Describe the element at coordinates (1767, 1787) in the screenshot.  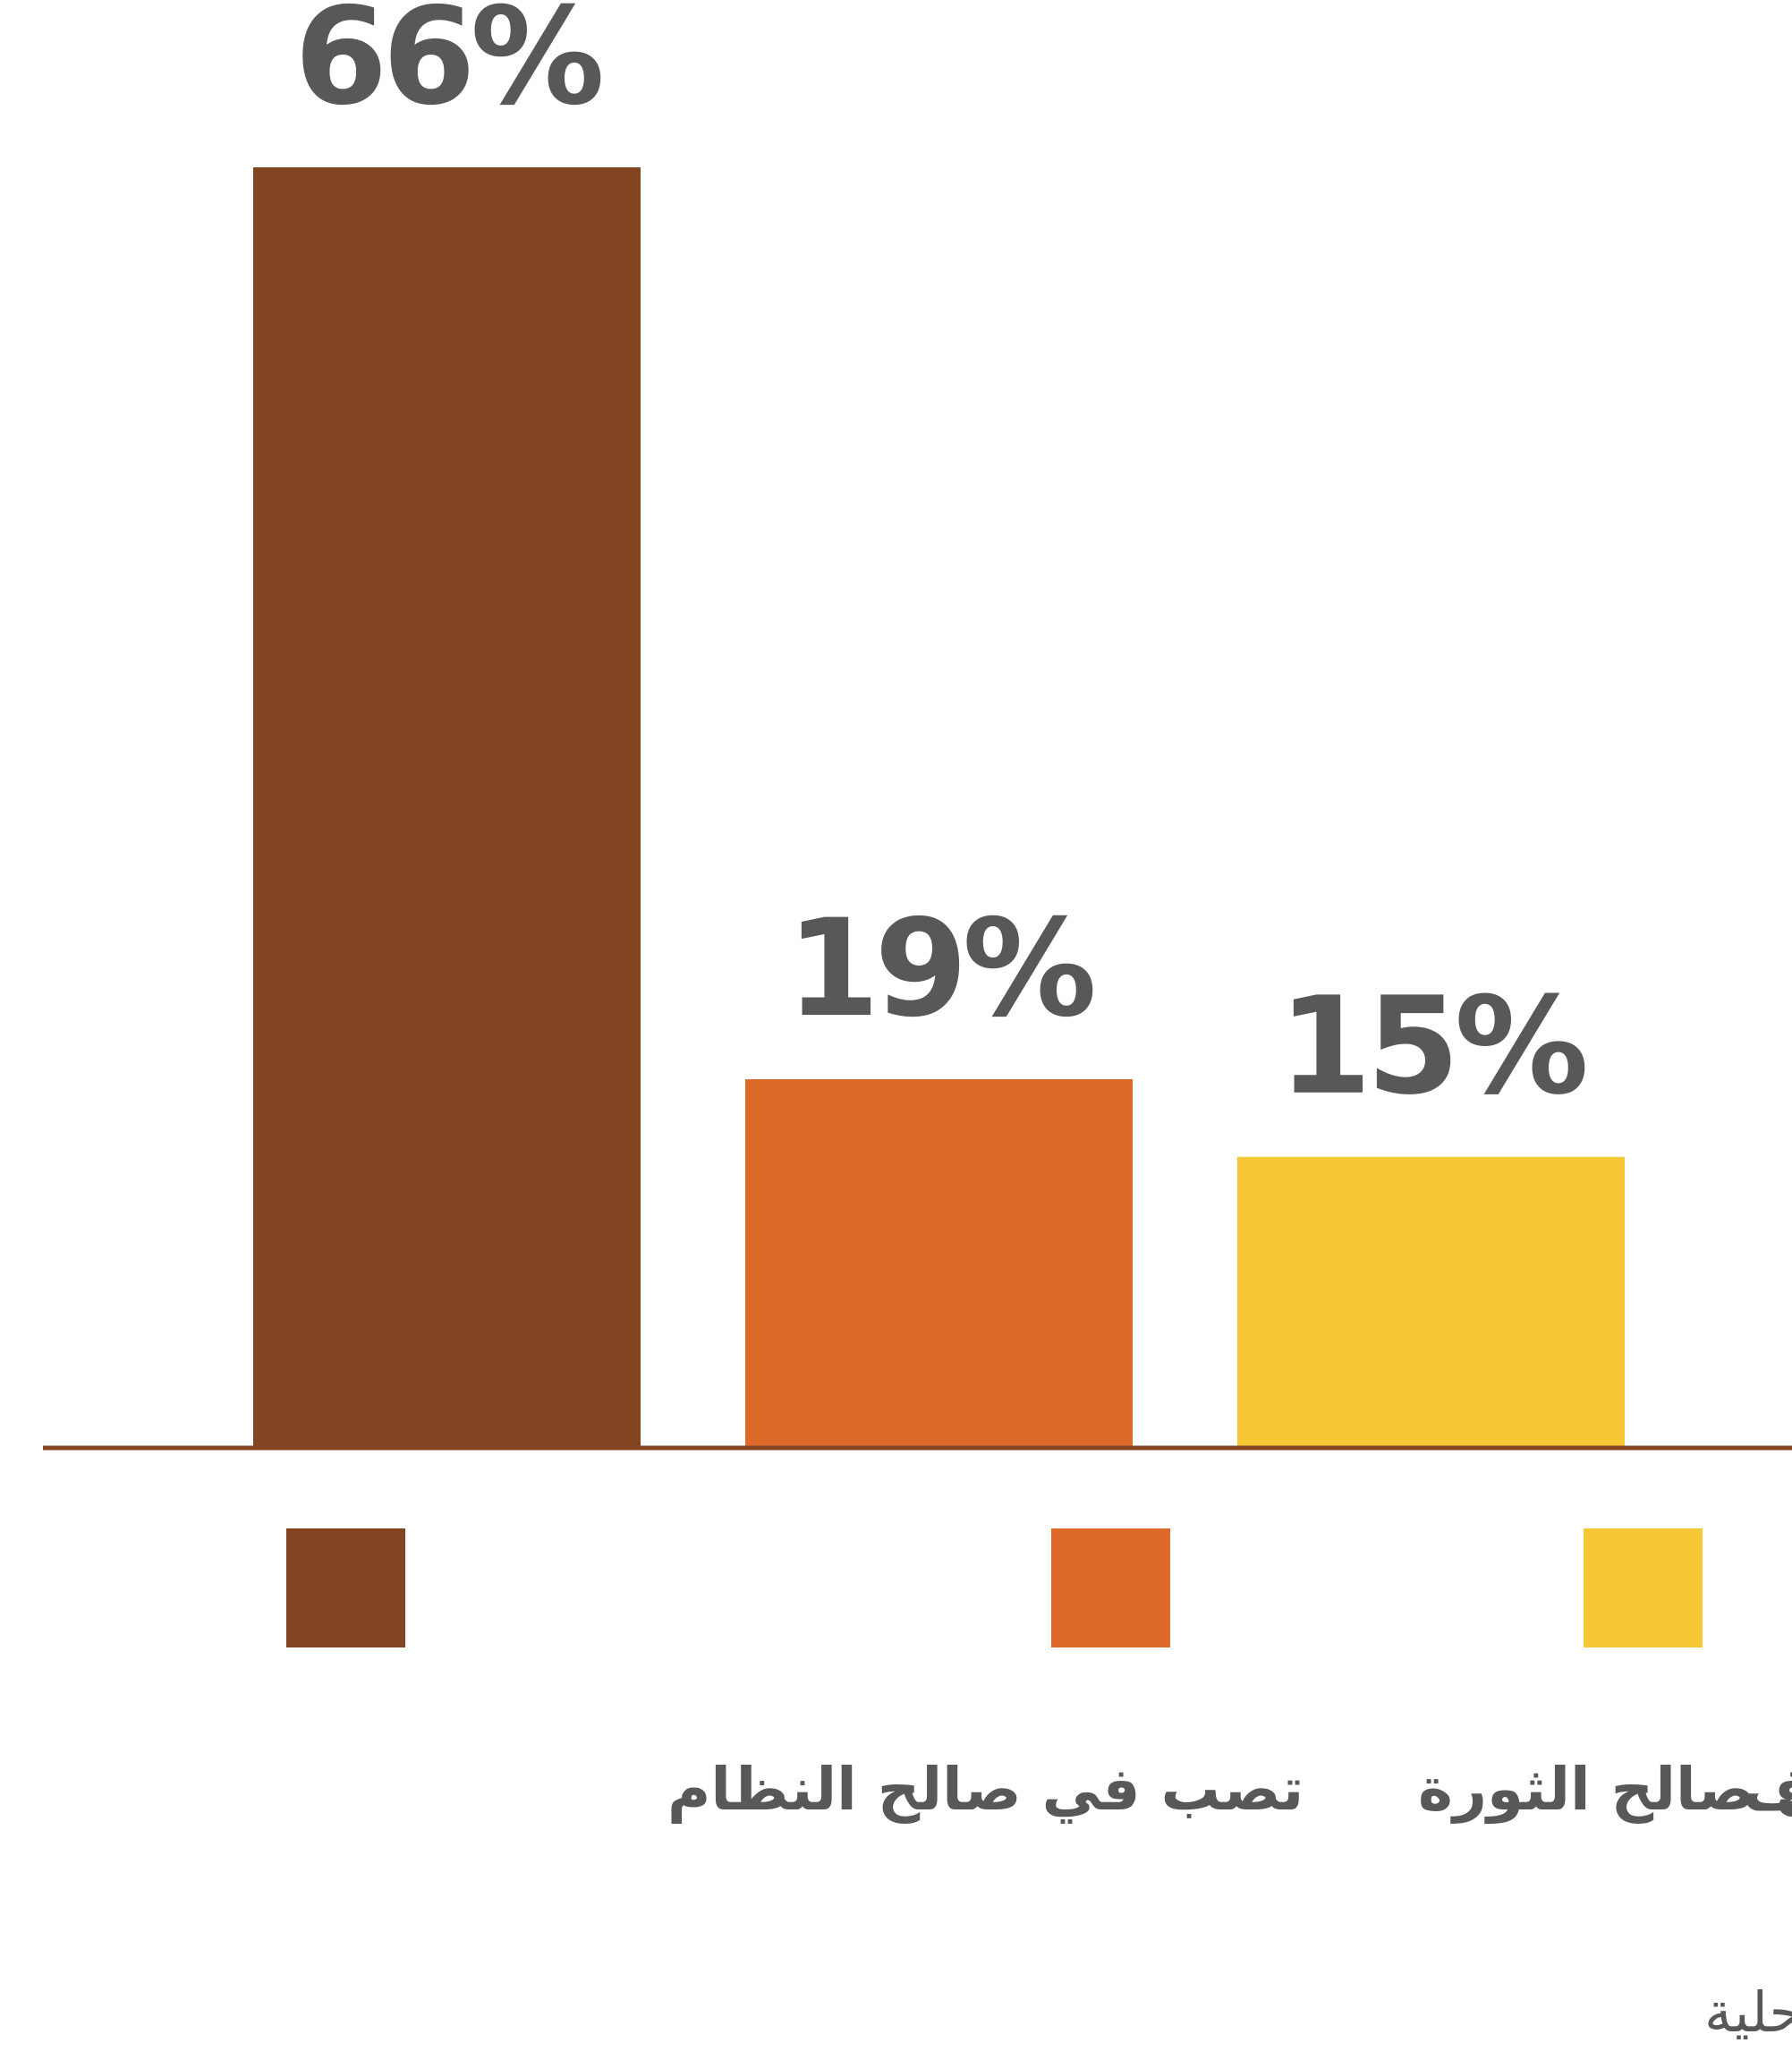
I see `legend-label: لا أعرف` at that location.